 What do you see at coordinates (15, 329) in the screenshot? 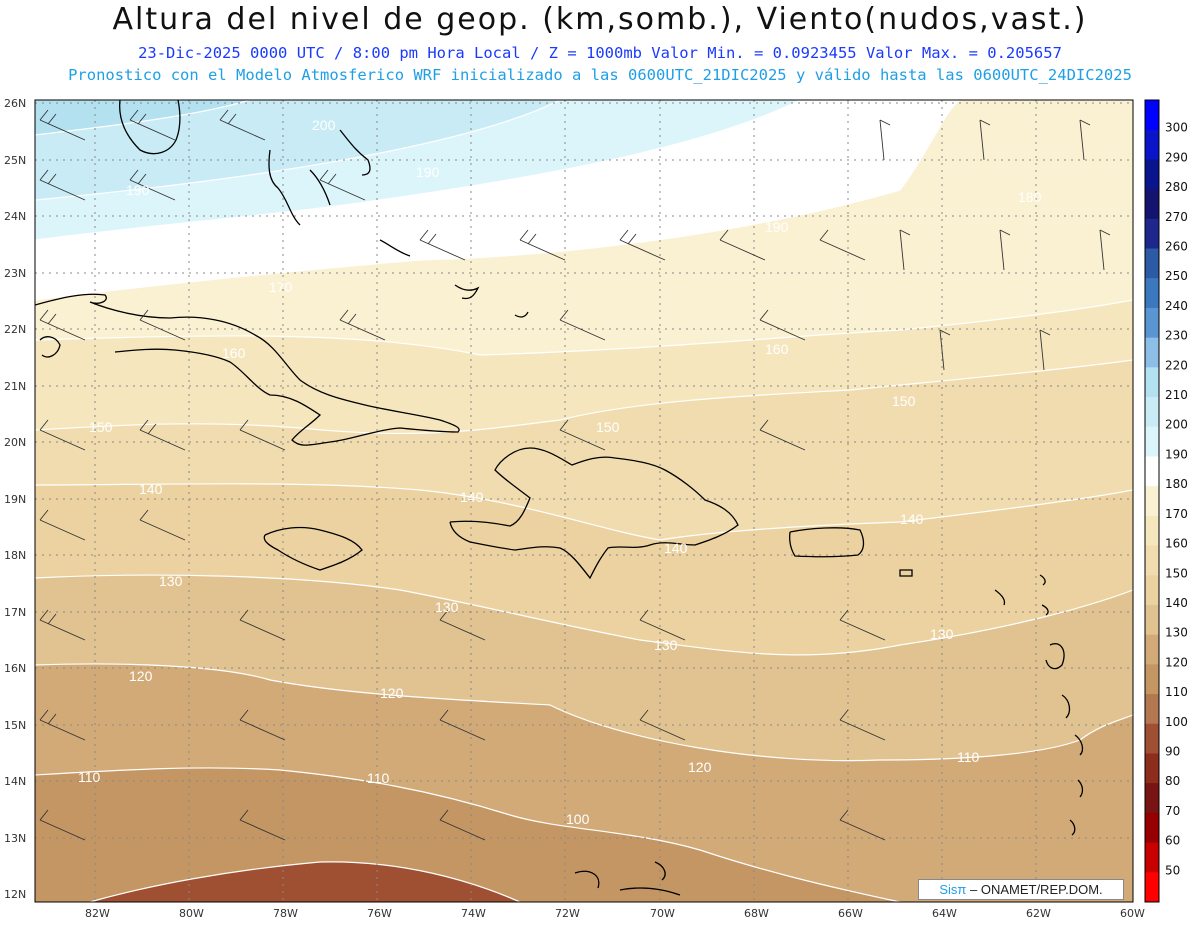
I see `lat-label: 22N` at bounding box center [15, 329].